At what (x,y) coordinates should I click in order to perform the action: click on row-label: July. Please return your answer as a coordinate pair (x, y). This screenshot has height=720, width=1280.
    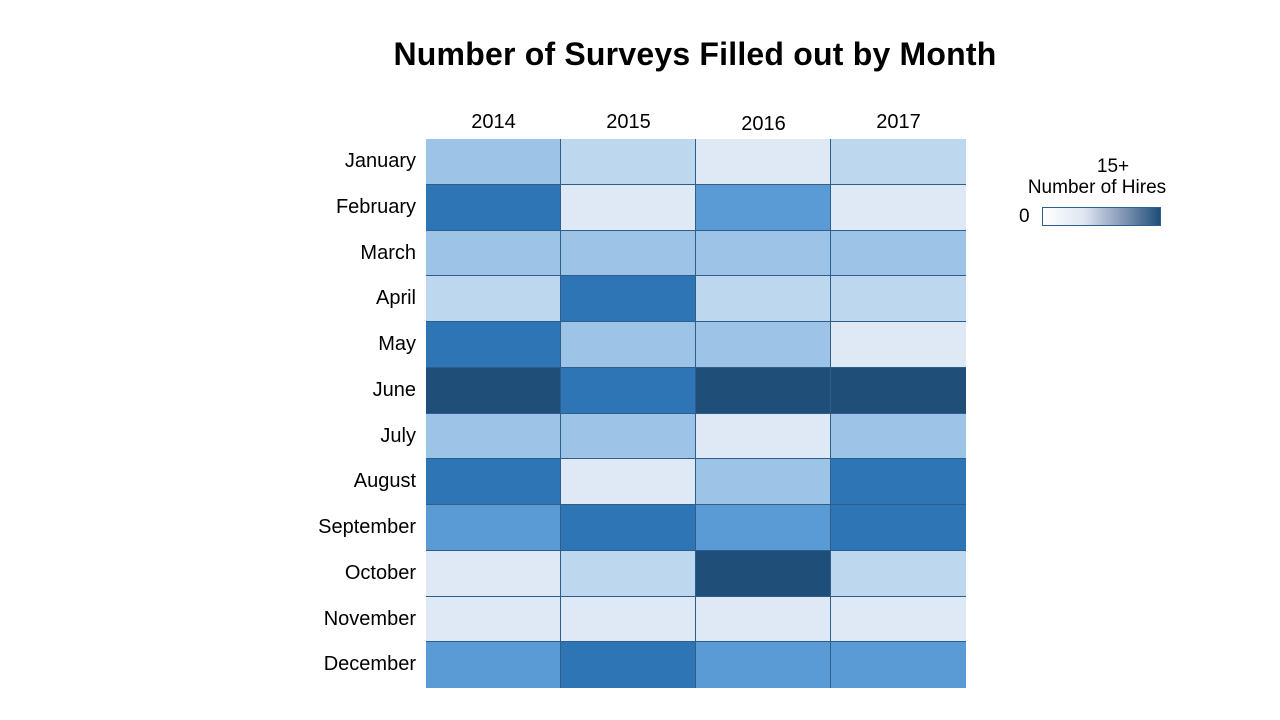
    Looking at the image, I should click on (398, 435).